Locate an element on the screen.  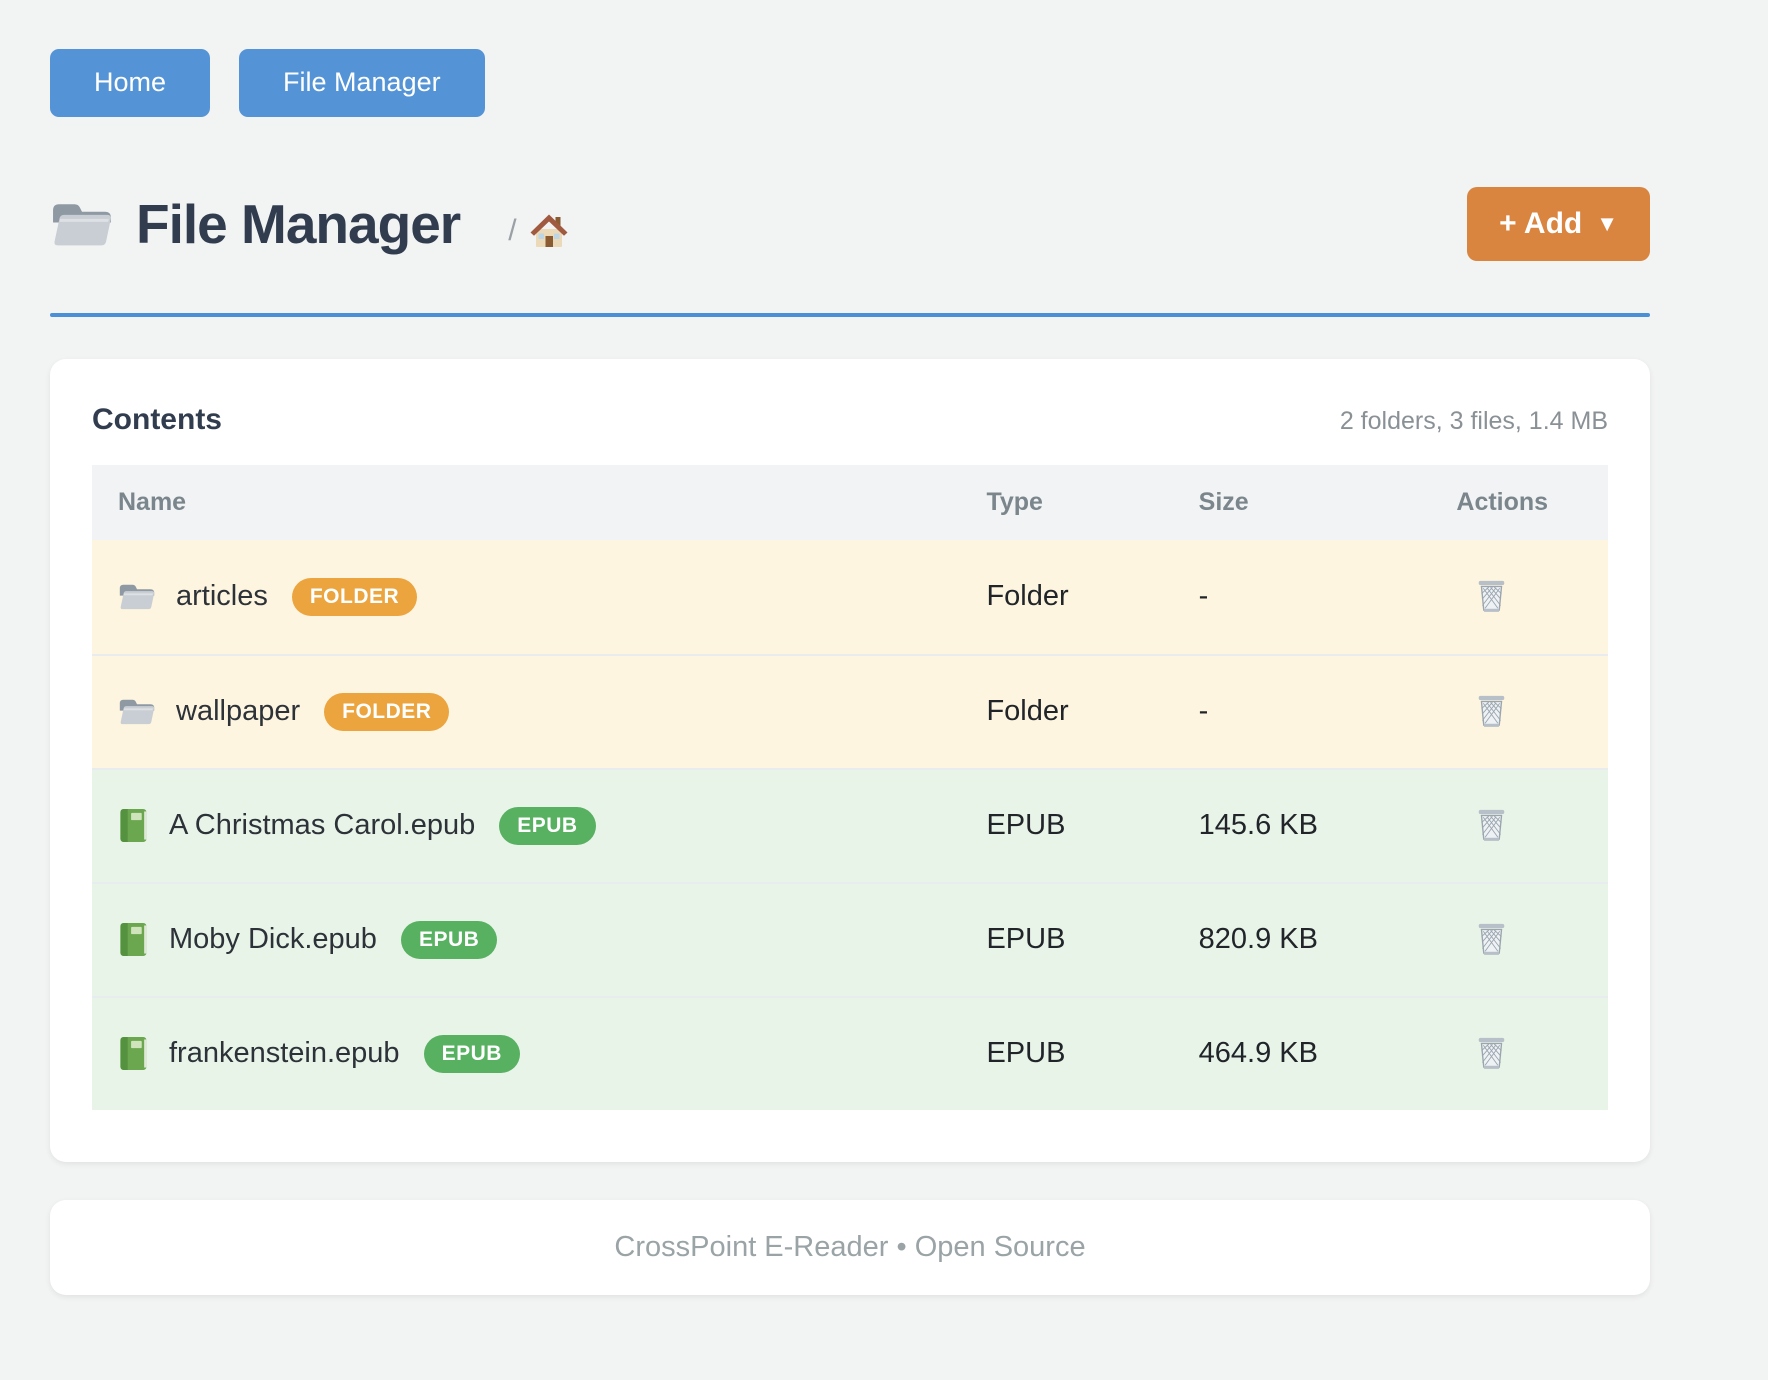
breadcrumb: / is located at coordinates (538, 231).